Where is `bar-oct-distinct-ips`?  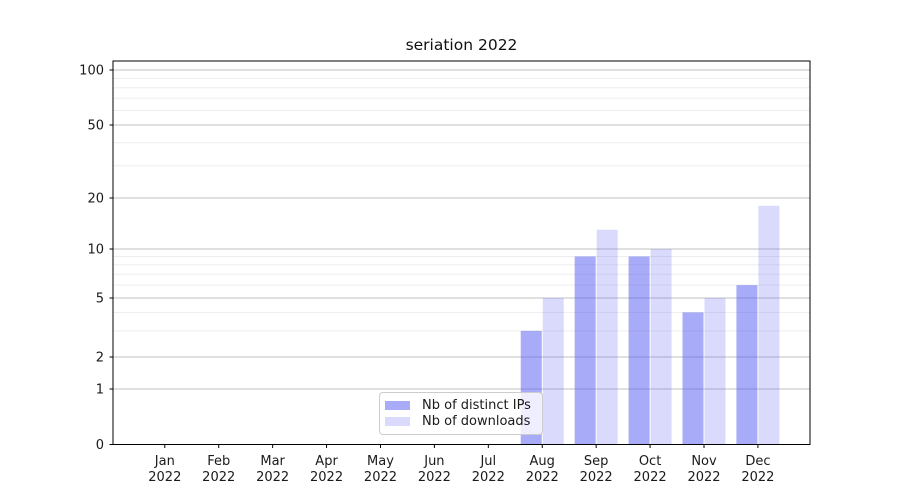 bar-oct-distinct-ips is located at coordinates (639, 350).